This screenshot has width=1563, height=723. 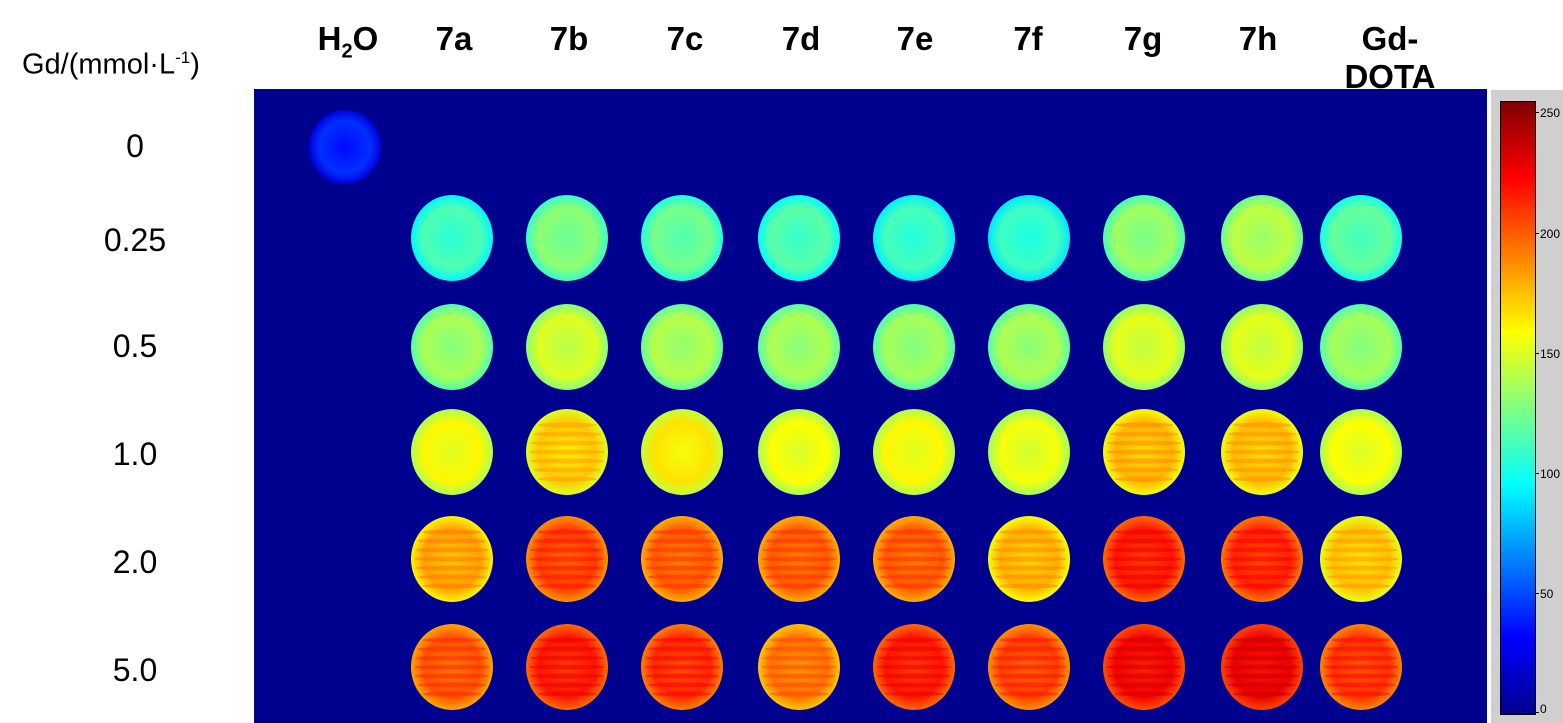 What do you see at coordinates (1547, 594) in the screenshot?
I see `colorbar-tick-label-50: 50` at bounding box center [1547, 594].